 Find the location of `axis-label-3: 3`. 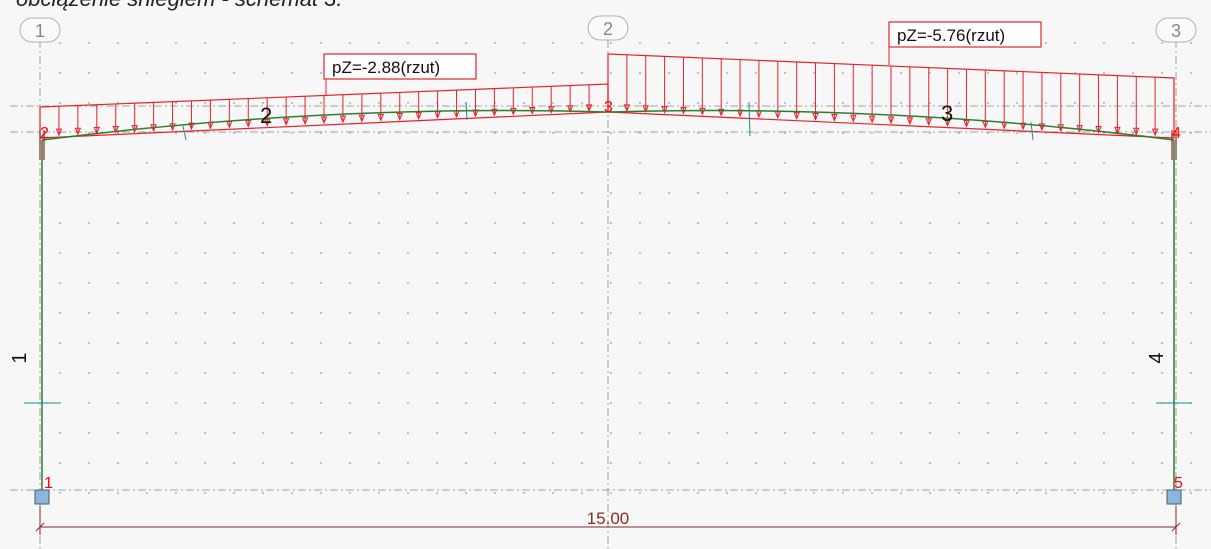

axis-label-3: 3 is located at coordinates (1176, 31).